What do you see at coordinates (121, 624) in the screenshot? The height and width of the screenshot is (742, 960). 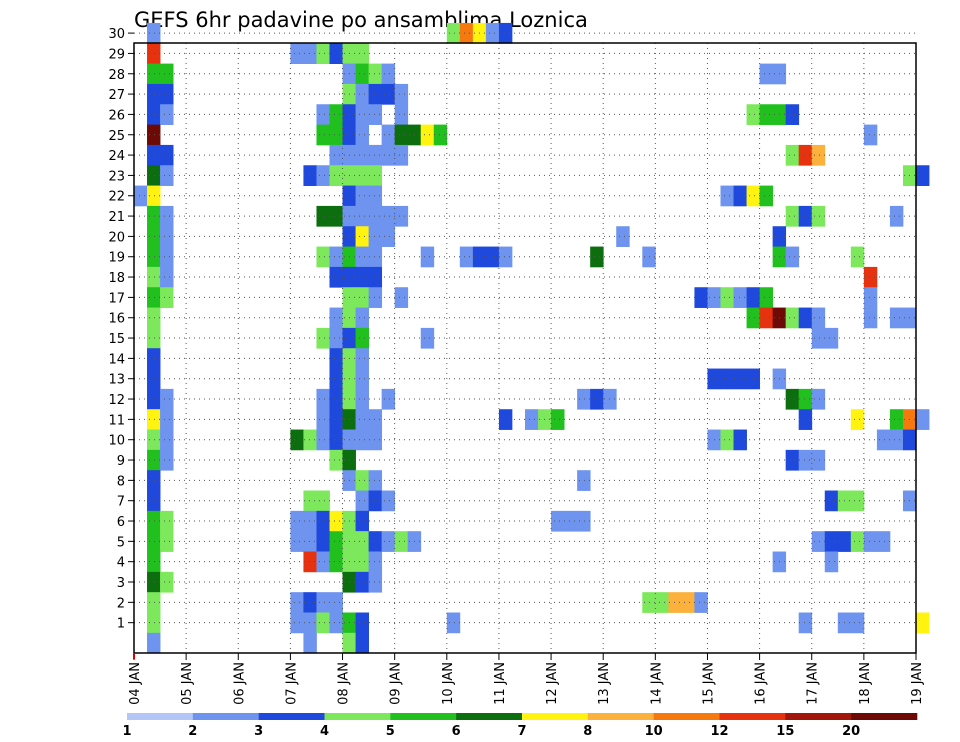 I see `y-tick-label: 1` at bounding box center [121, 624].